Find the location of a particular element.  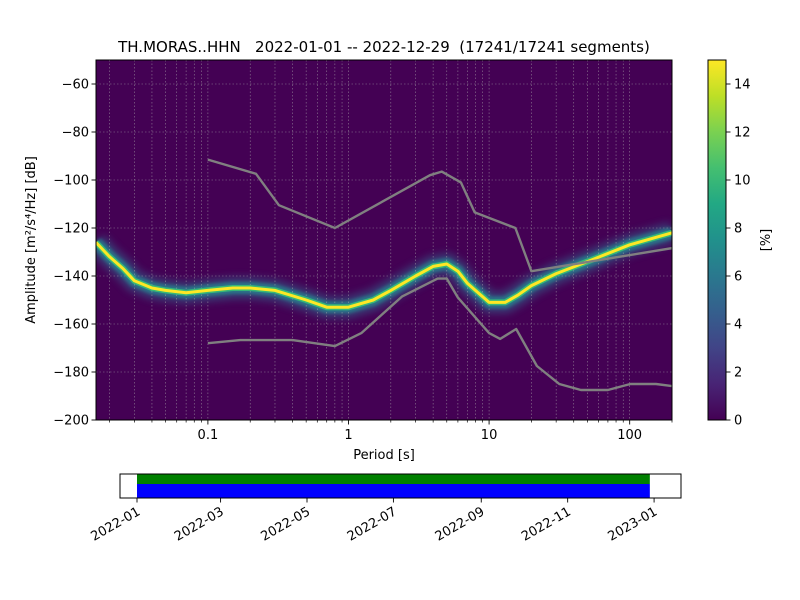

y-tick-label: −140 is located at coordinates (71, 277).